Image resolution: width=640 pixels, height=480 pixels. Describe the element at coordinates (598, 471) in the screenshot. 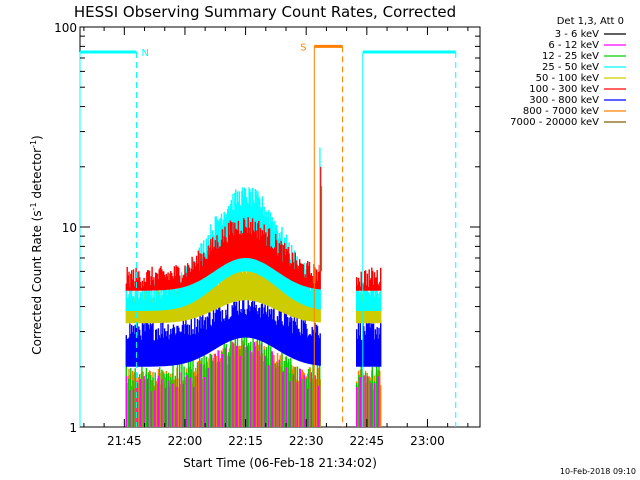

I see `footer-timestamp: 10-Feb-2018 09:10` at that location.